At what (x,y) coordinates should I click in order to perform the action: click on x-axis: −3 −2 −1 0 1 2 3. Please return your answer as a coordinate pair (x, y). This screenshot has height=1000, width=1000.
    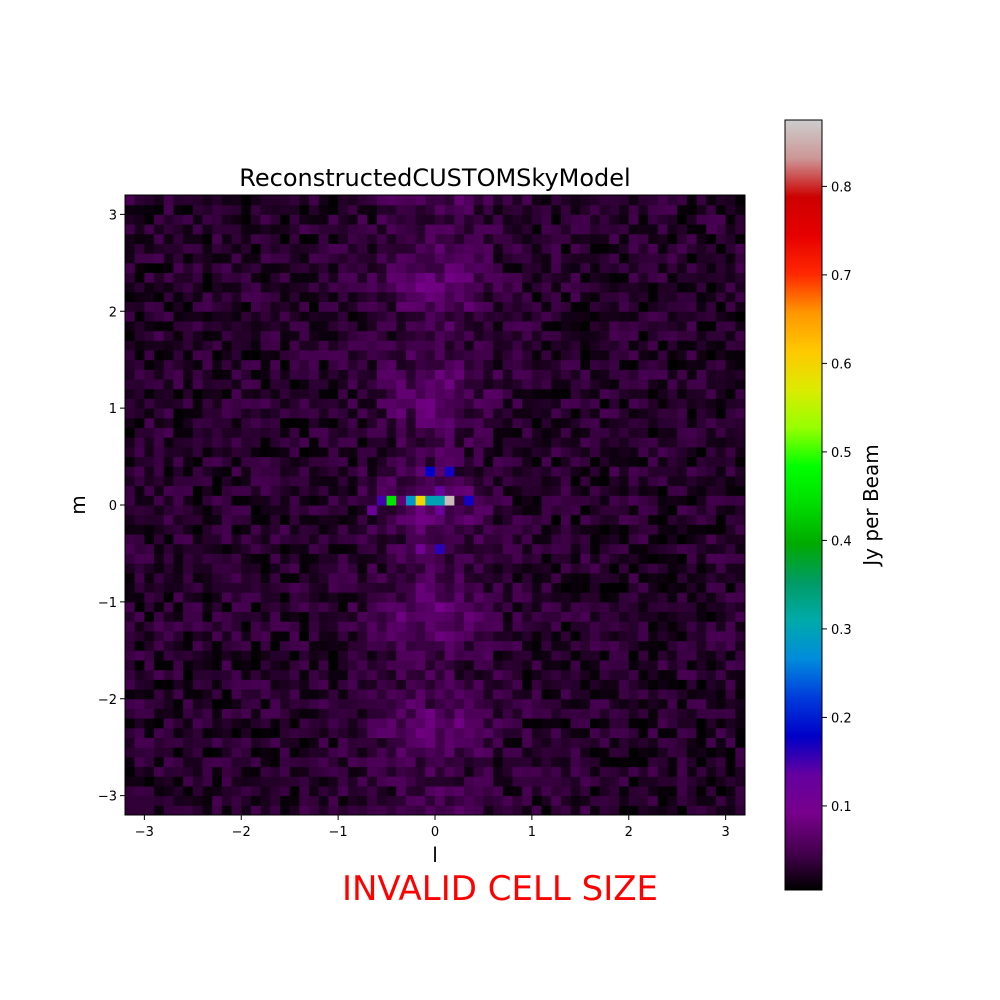
    Looking at the image, I should click on (432, 827).